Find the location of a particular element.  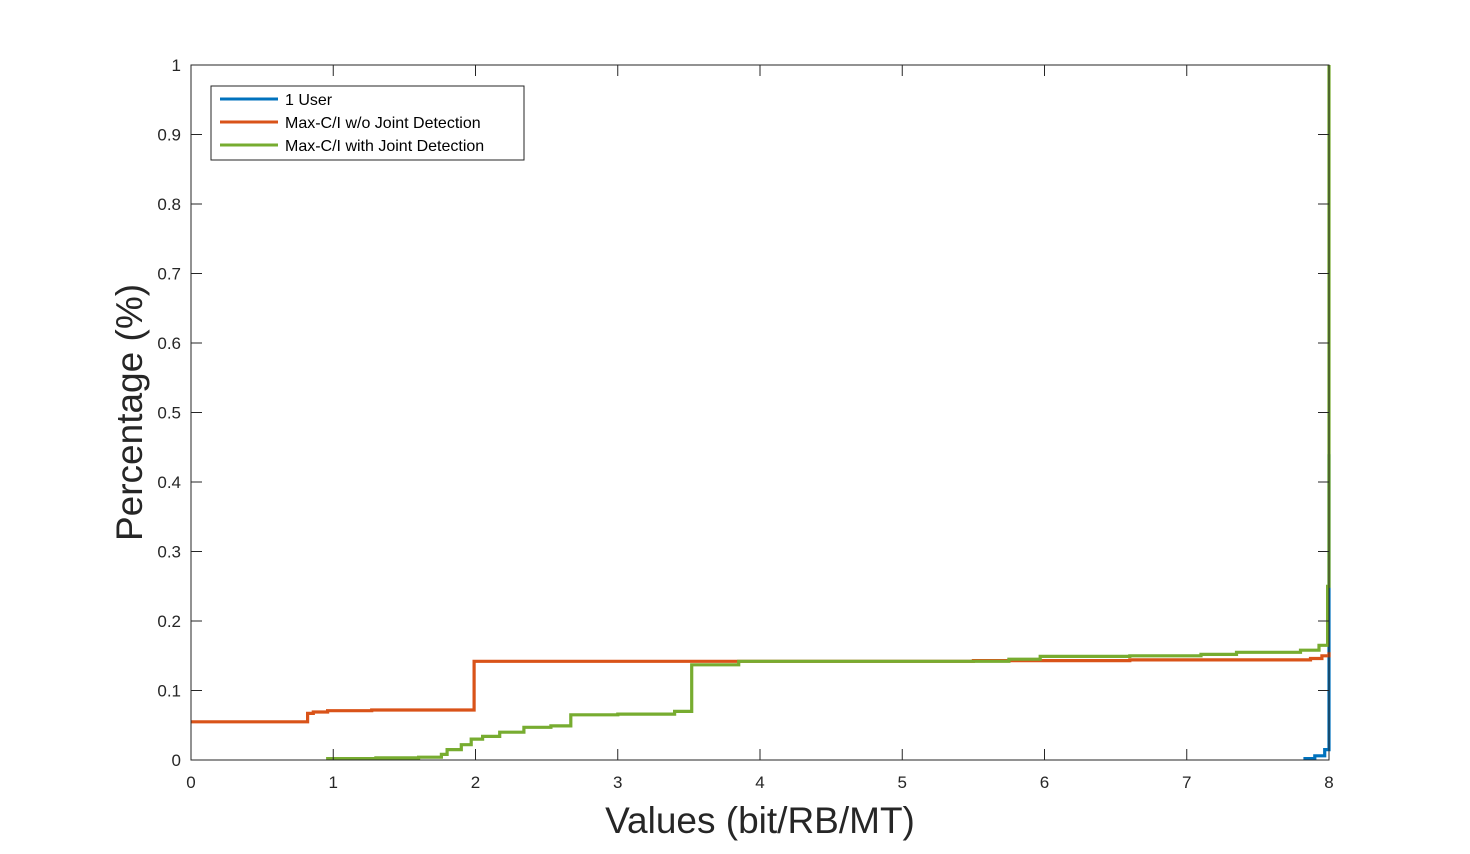

x-tick-label: 7 is located at coordinates (1186, 782).